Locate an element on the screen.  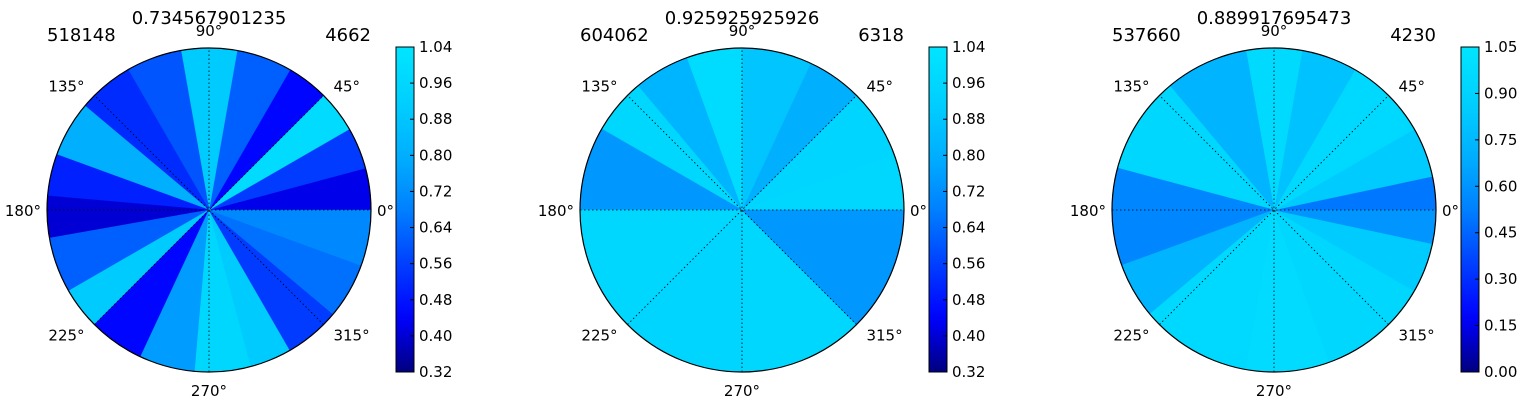
chart-title: 0.889917695473 is located at coordinates (1274, 18).